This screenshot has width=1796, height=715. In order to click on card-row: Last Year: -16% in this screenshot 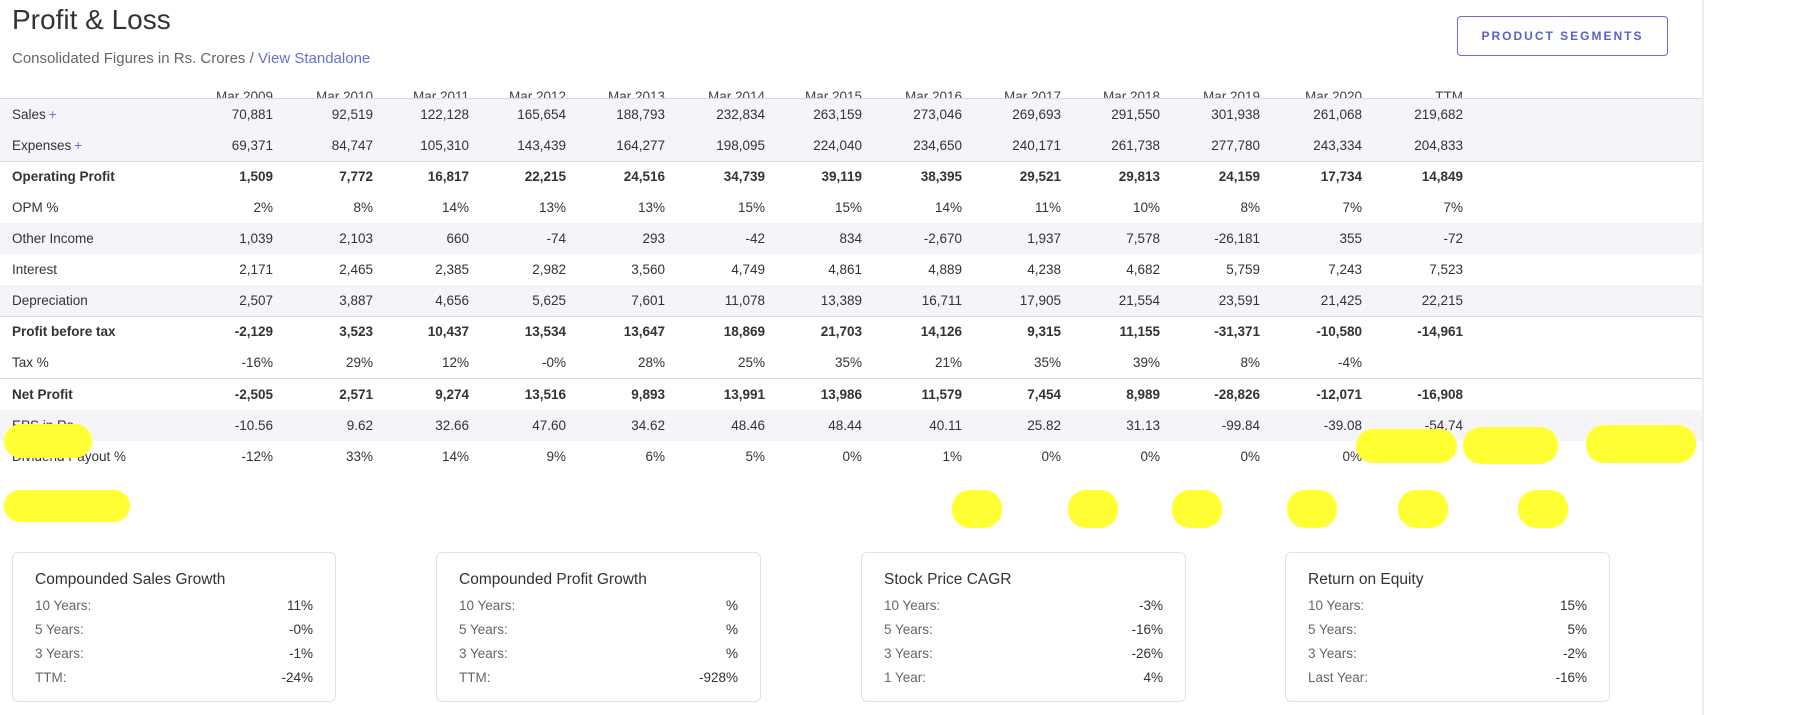, I will do `click(1447, 681)`.